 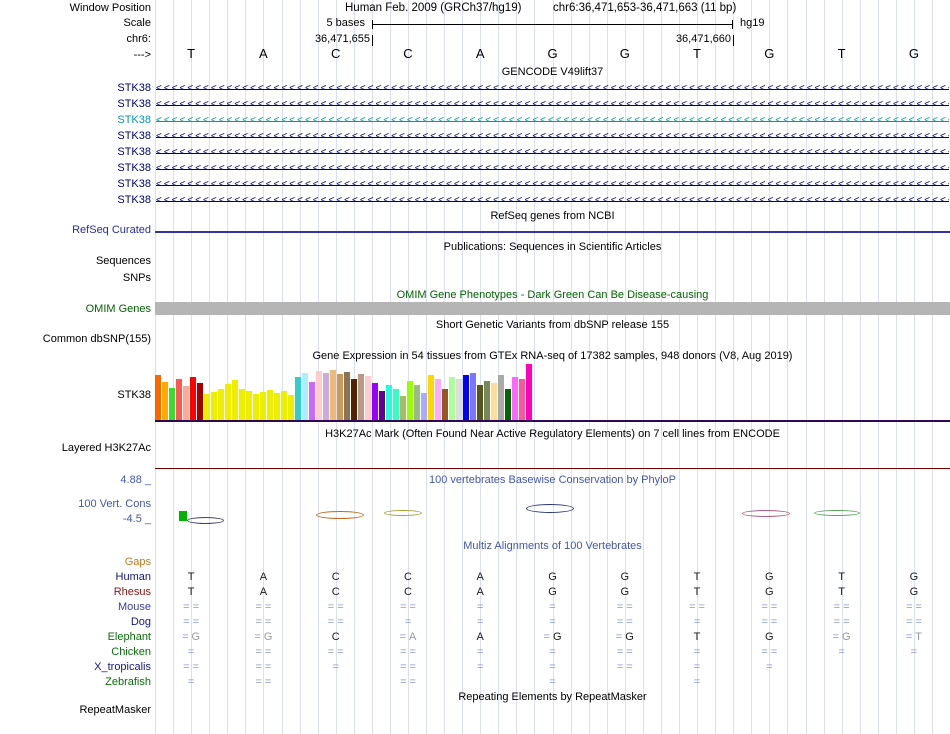 What do you see at coordinates (115, 710) in the screenshot?
I see `track-label-repeatmasker: RepeatMasker` at bounding box center [115, 710].